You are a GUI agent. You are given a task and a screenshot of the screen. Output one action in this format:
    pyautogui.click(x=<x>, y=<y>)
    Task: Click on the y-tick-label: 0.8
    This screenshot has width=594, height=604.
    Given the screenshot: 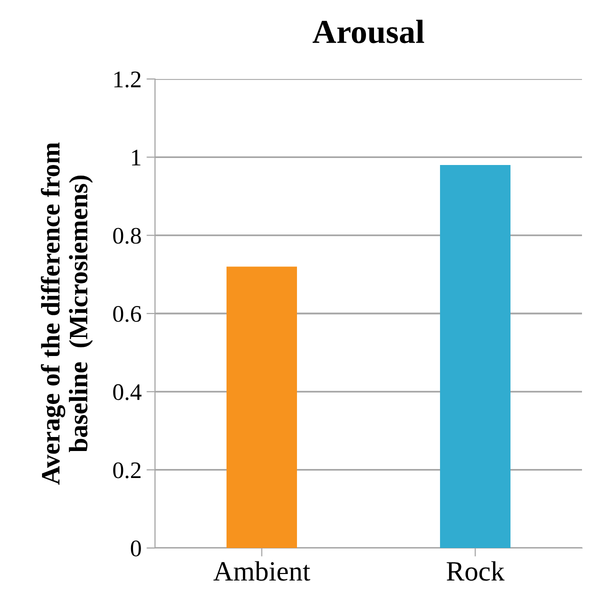 What is the action you would take?
    pyautogui.click(x=127, y=236)
    